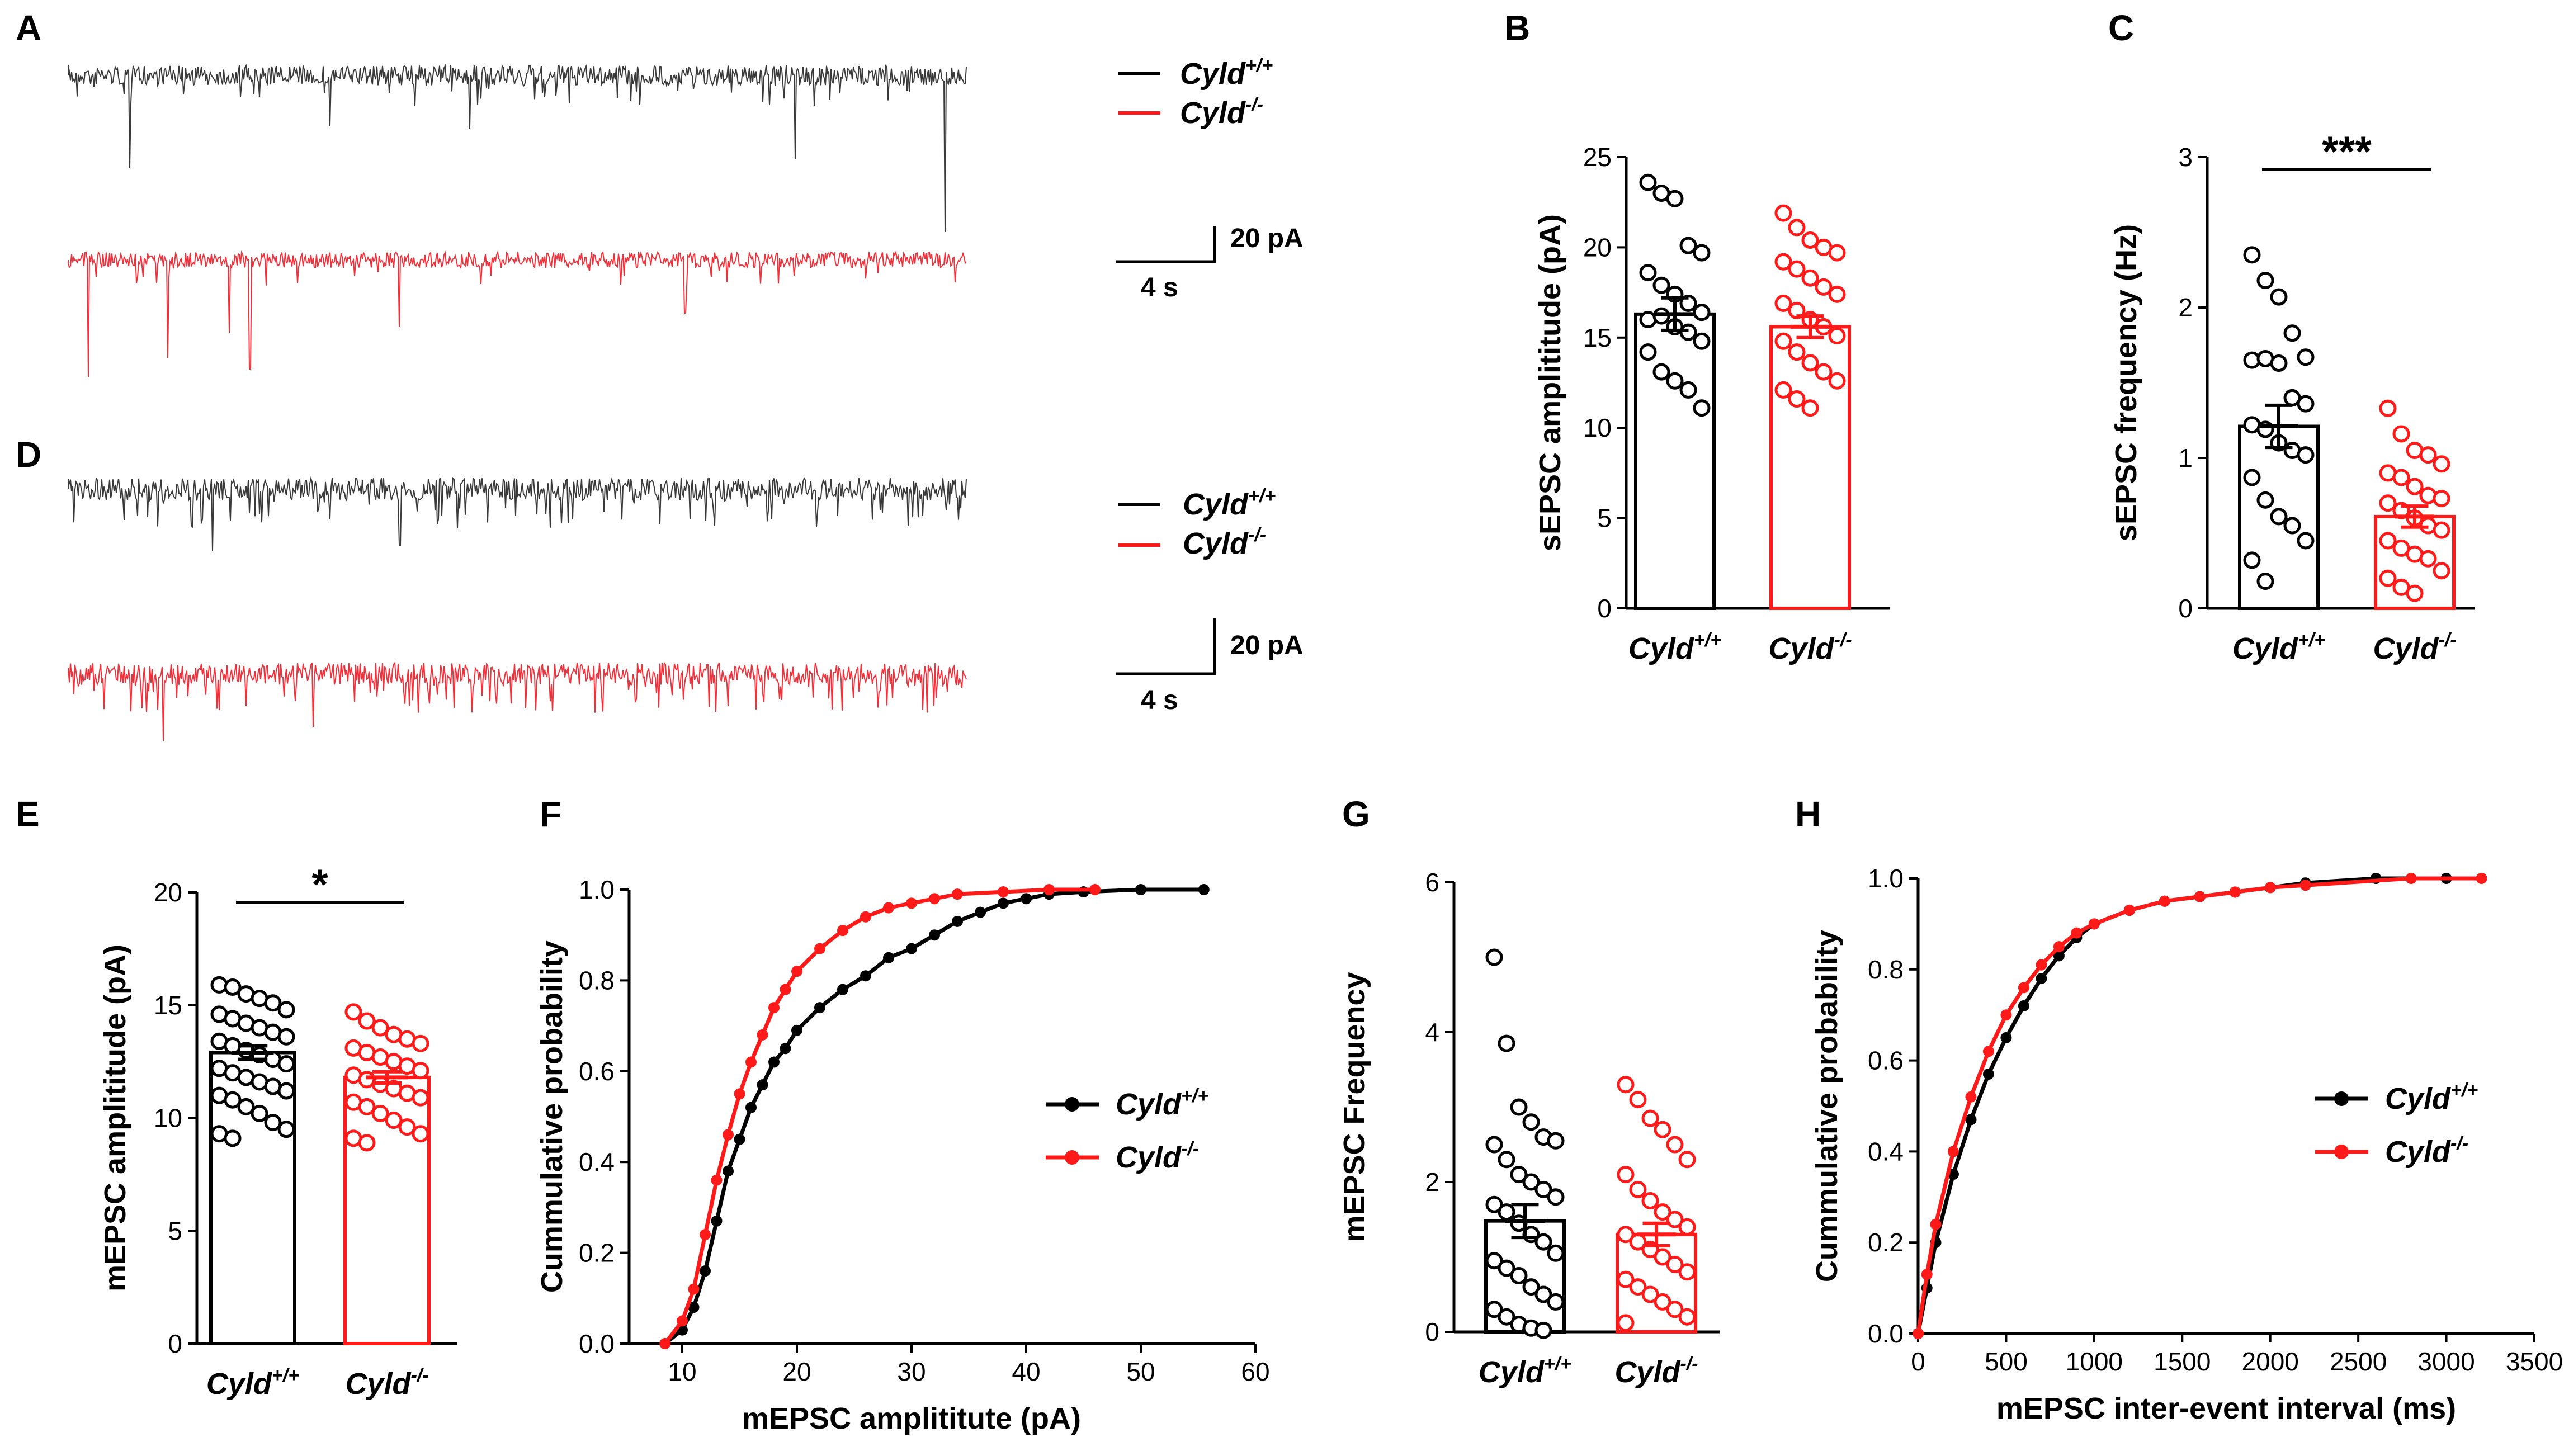 This screenshot has width=2564, height=1456. I want to click on scale-bar-a-lines, so click(1166, 244).